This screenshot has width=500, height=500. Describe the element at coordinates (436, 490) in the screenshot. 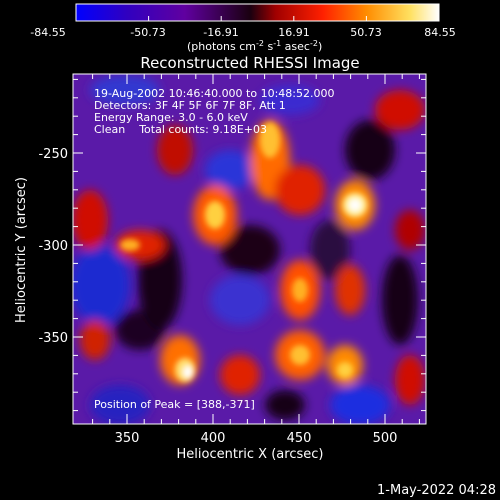

I see `timestamp: 1-May-2022 04:28` at that location.